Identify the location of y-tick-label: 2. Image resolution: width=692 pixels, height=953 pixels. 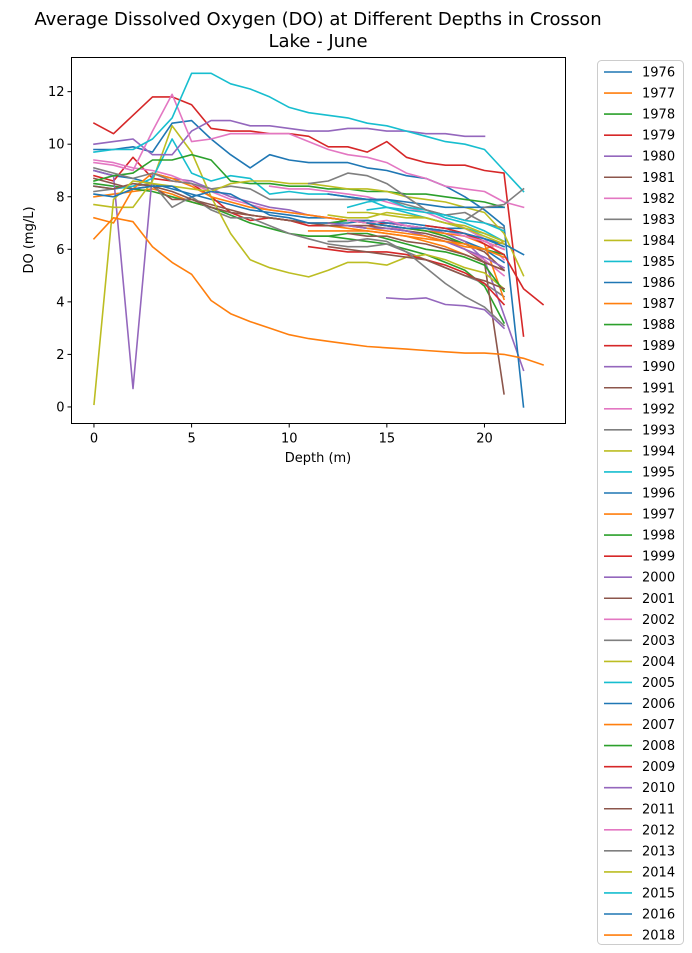
(60, 355).